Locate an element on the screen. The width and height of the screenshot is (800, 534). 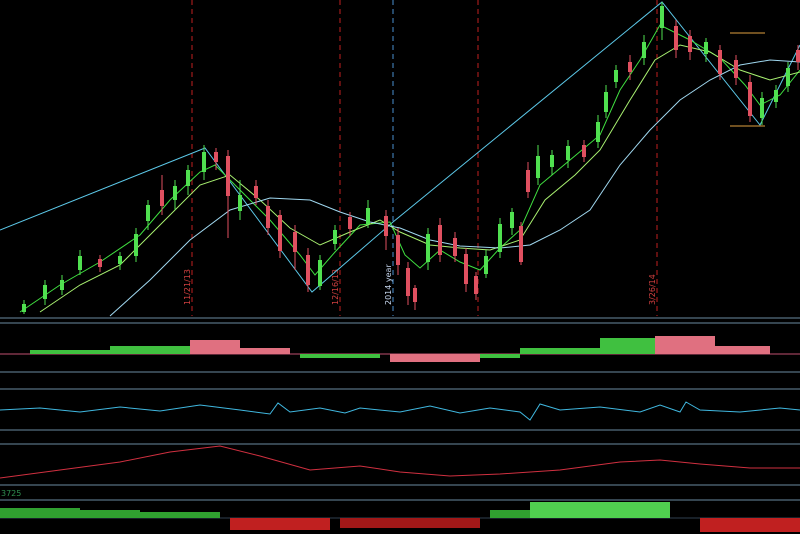
oscillator-line is located at coordinates (400, 411).